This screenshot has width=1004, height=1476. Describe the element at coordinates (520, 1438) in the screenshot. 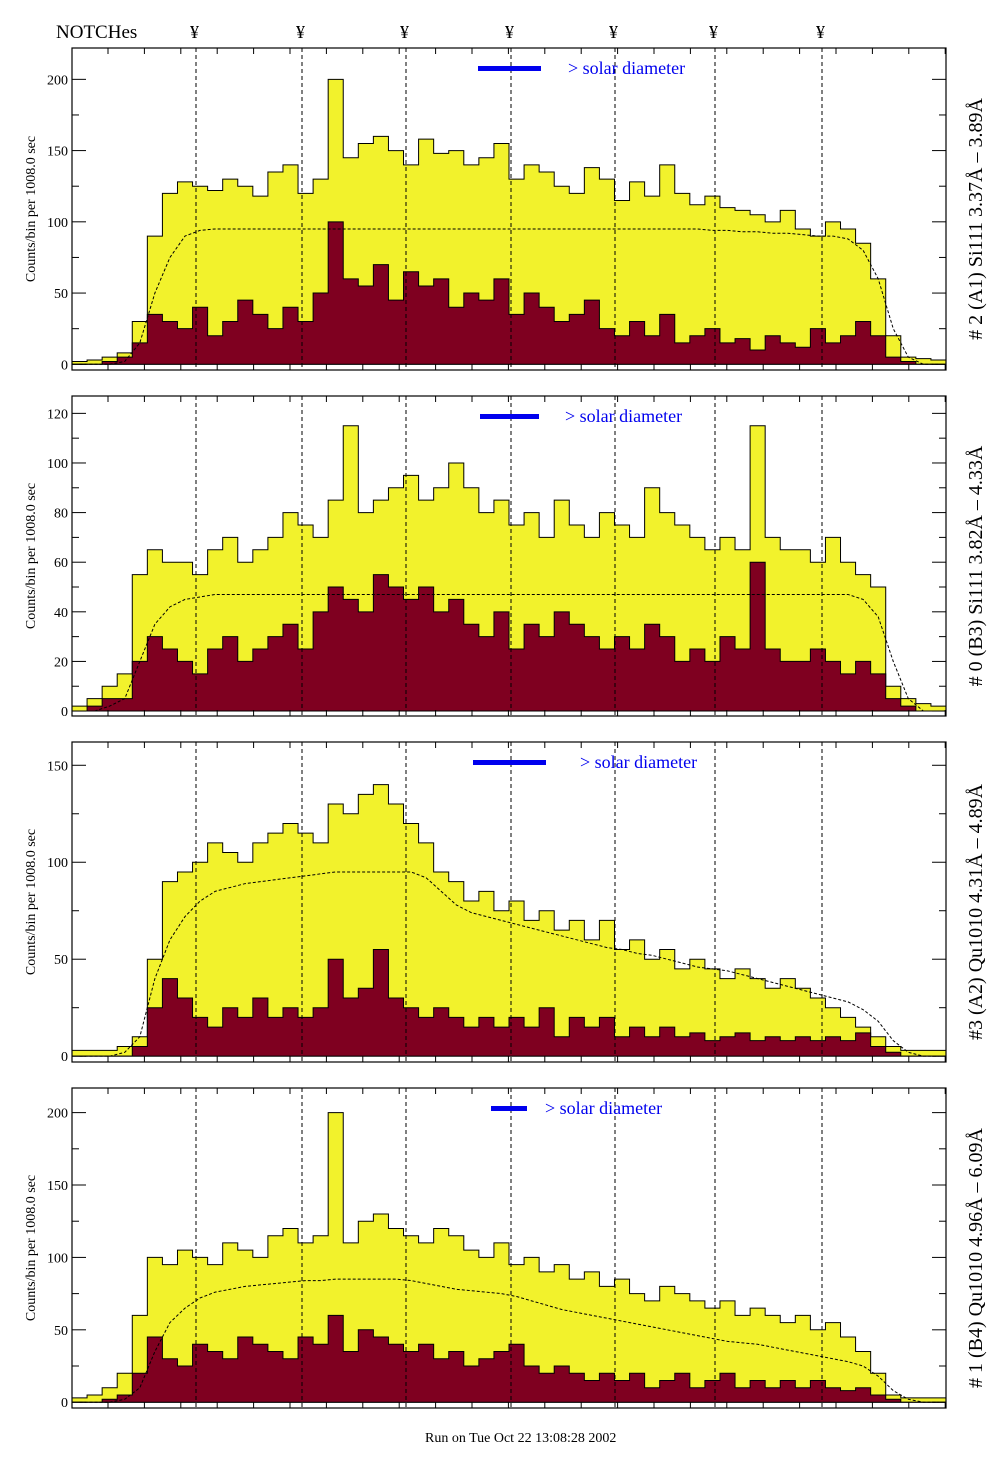

I see `run-timestamp: Run on Tue Oct 22 13:08:28 2002` at that location.